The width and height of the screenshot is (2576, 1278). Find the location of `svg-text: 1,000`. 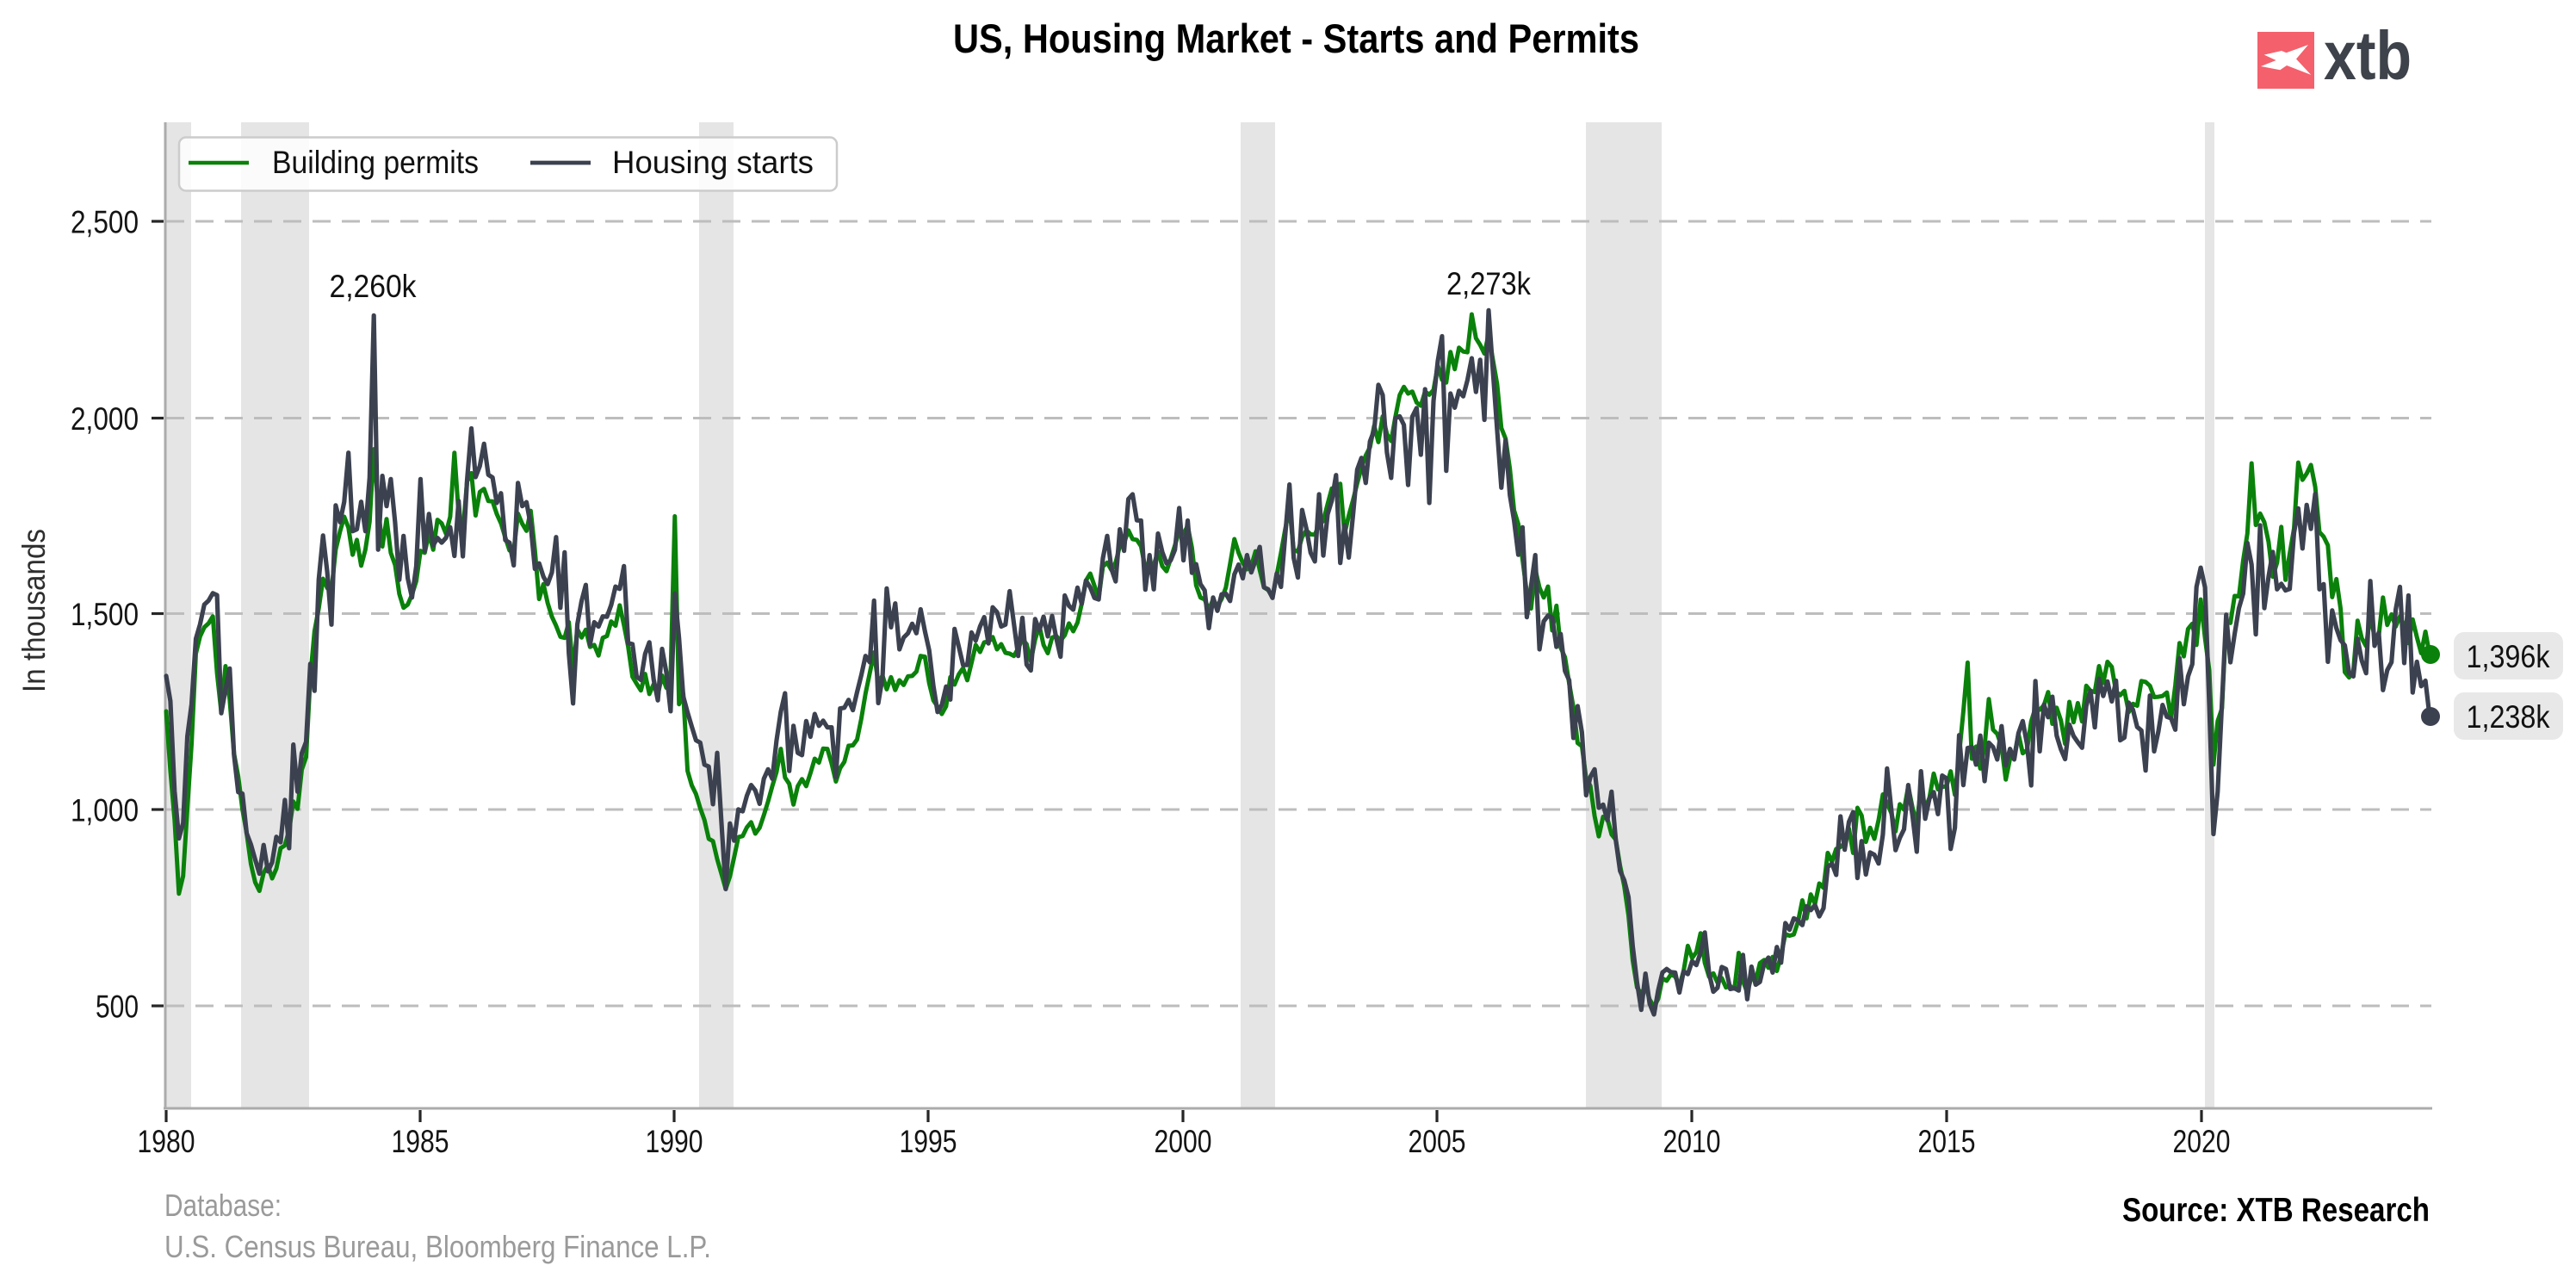

svg-text: 1,000 is located at coordinates (105, 810).